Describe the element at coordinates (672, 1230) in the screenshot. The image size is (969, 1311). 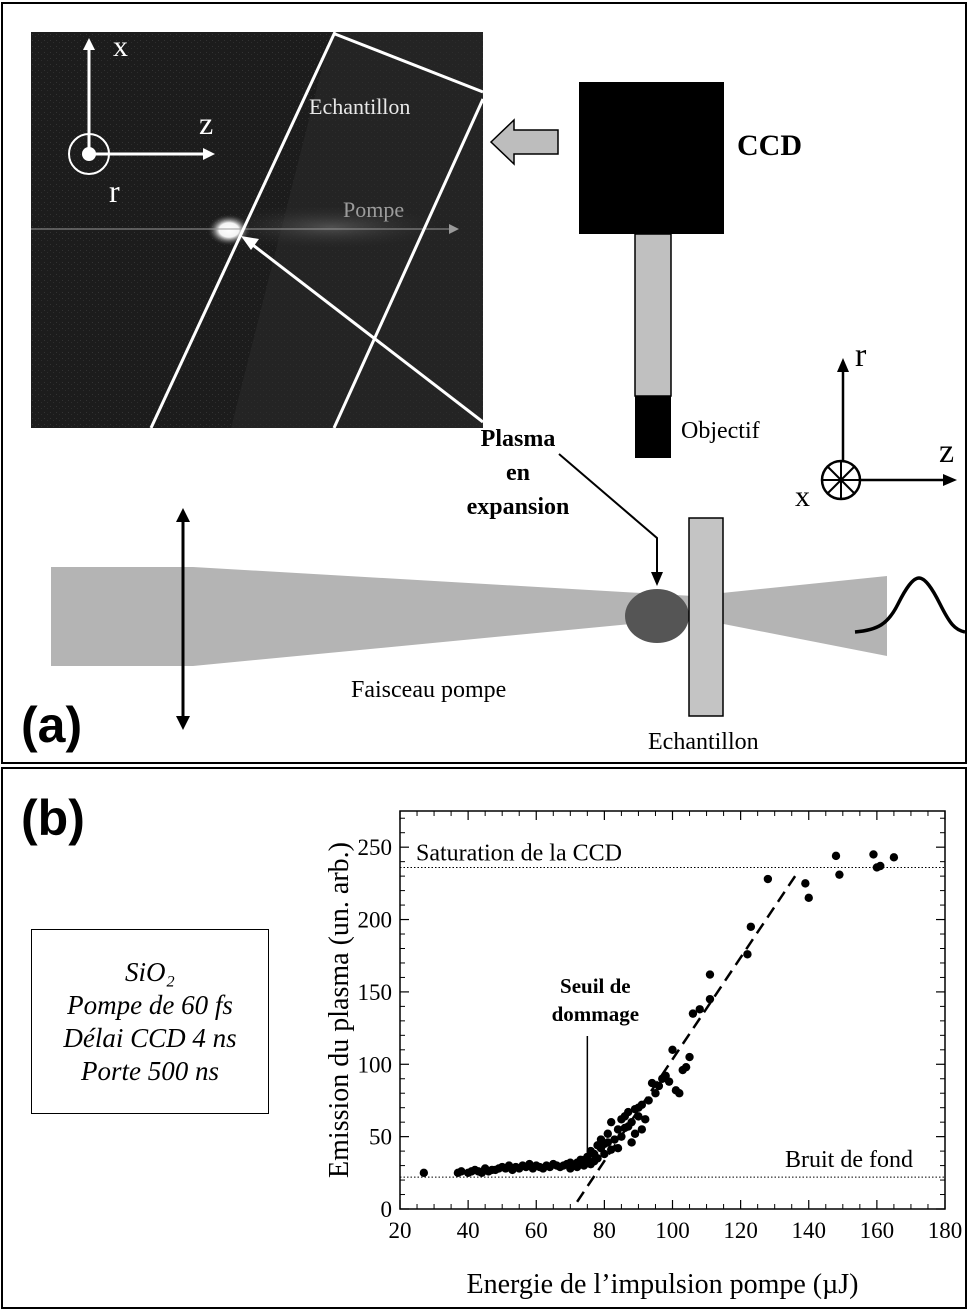
I see `x-tick-label: 100` at that location.